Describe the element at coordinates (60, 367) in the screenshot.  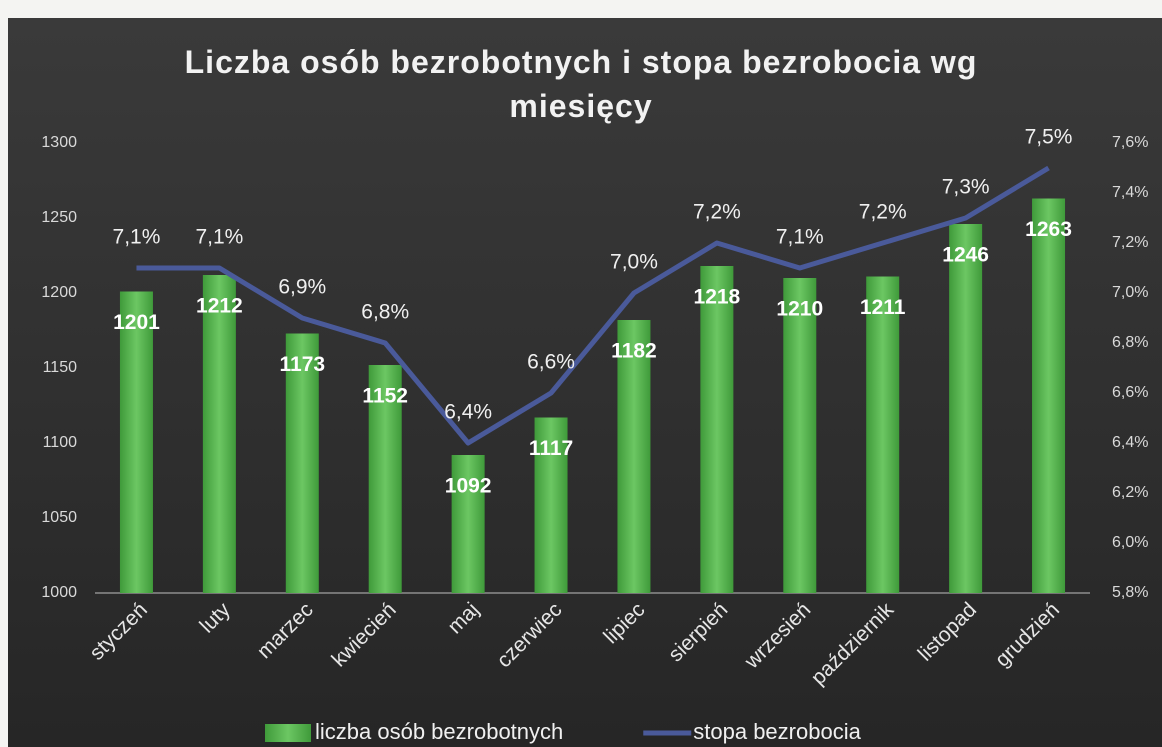
I see `y-tick-label: 1150` at that location.